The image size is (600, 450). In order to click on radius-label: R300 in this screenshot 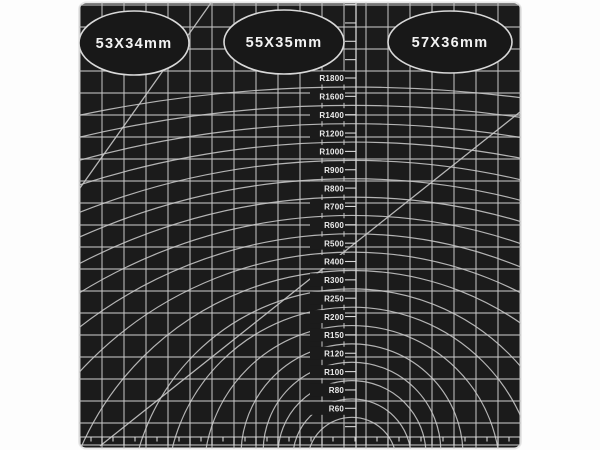, I will do `click(334, 280)`.